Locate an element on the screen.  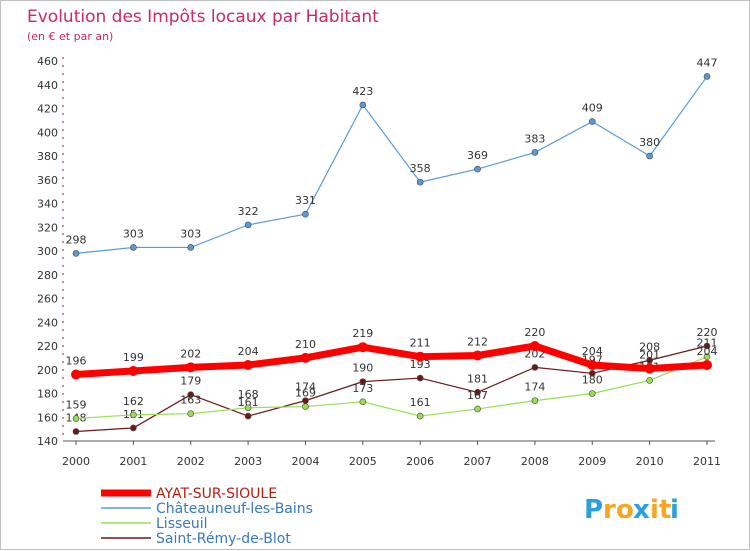
data-label: 202 is located at coordinates (190, 353).